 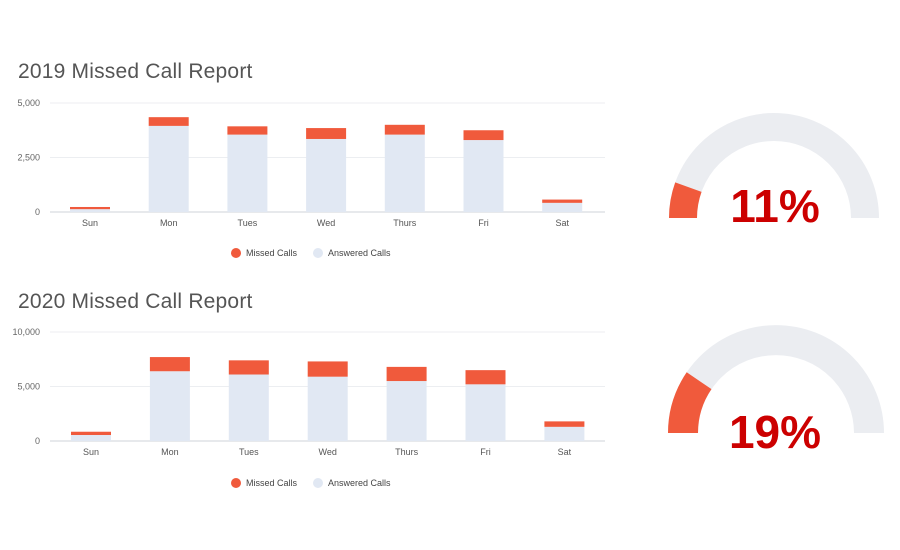 What do you see at coordinates (28, 158) in the screenshot?
I see `y-tick-label: 2,500` at bounding box center [28, 158].